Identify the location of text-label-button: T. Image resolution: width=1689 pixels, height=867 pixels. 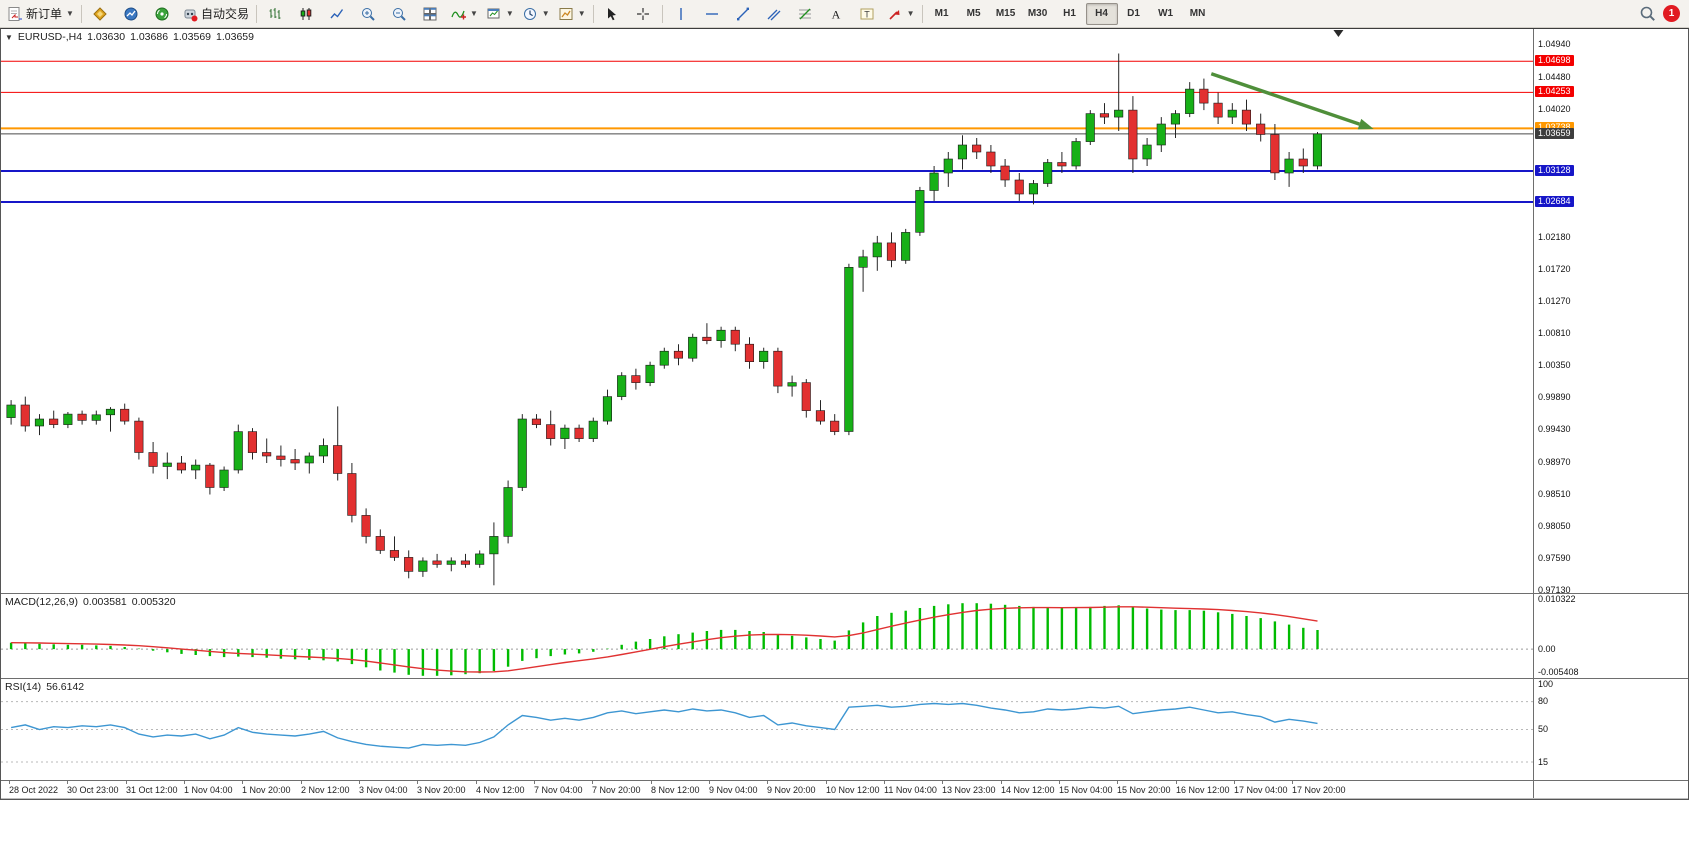
(867, 14).